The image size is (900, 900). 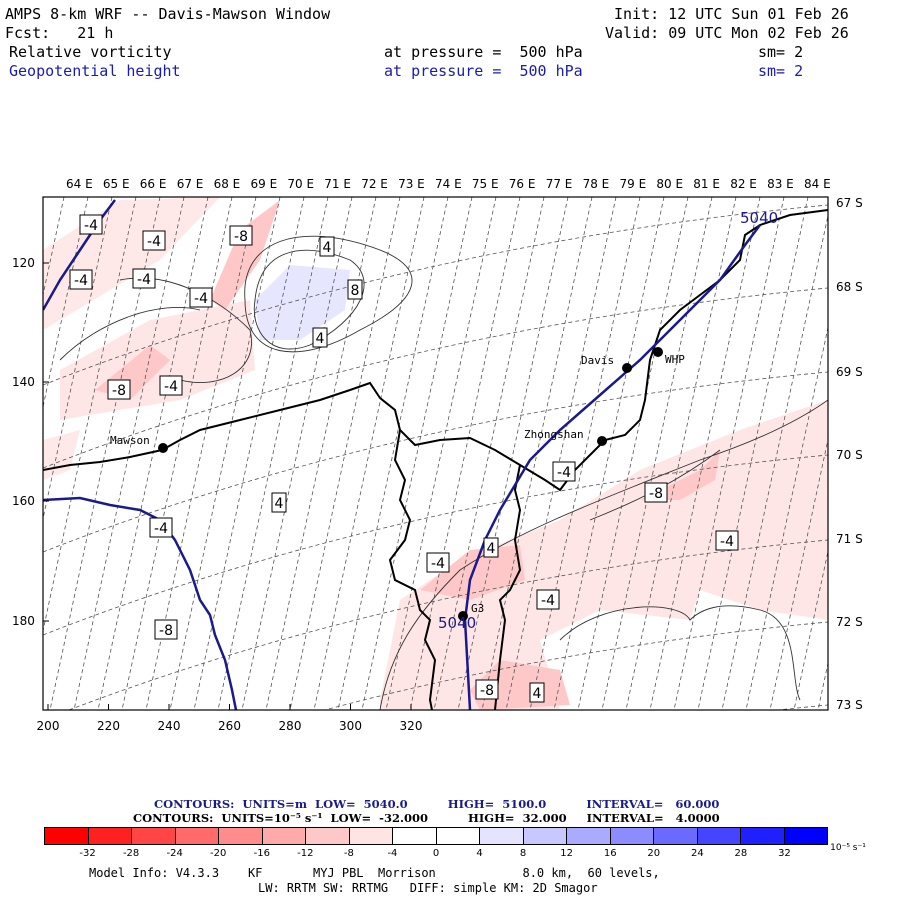 I want to click on longitude-label: 69 E, so click(x=264, y=184).